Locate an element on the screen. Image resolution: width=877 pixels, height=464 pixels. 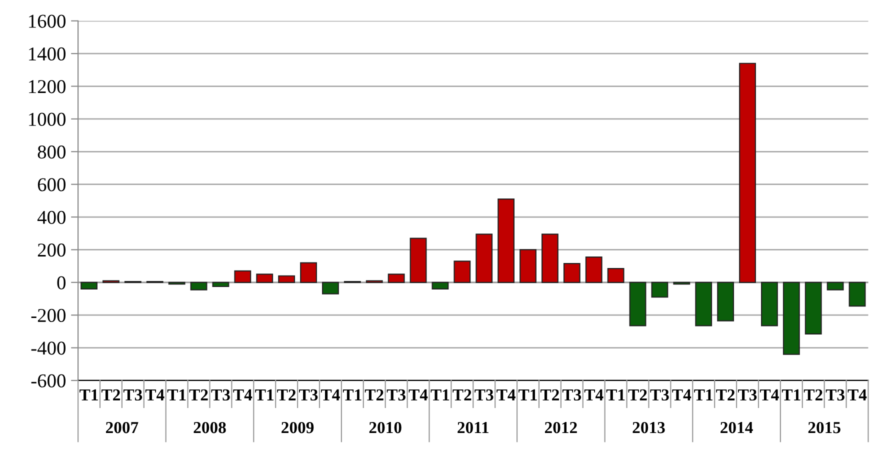
text: 2011 is located at coordinates (473, 428).